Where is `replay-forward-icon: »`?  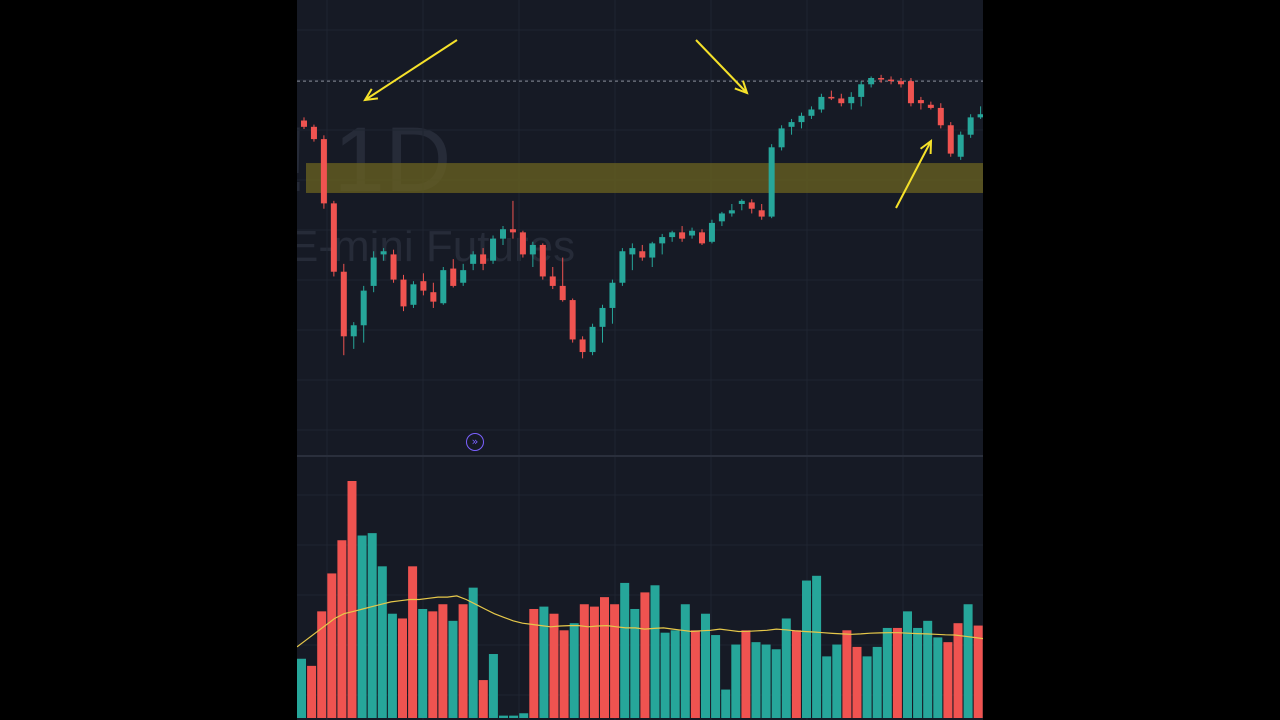 replay-forward-icon: » is located at coordinates (475, 442).